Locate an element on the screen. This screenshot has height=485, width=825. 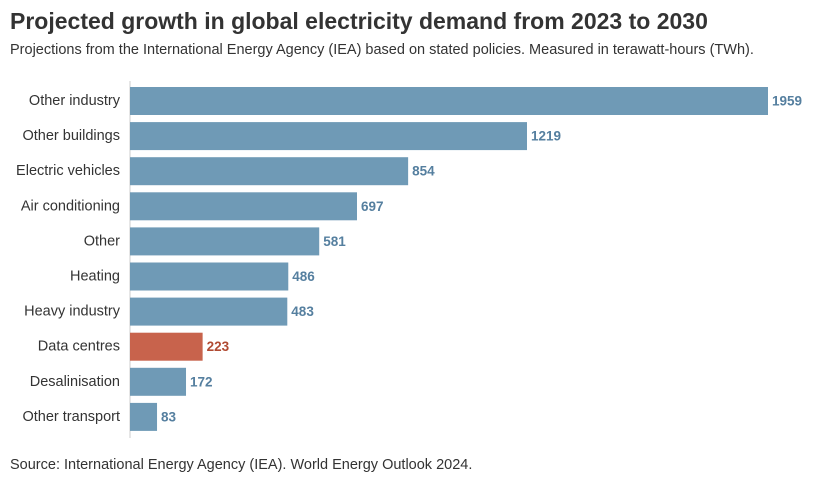
category-label: Desalinisation is located at coordinates (75, 382).